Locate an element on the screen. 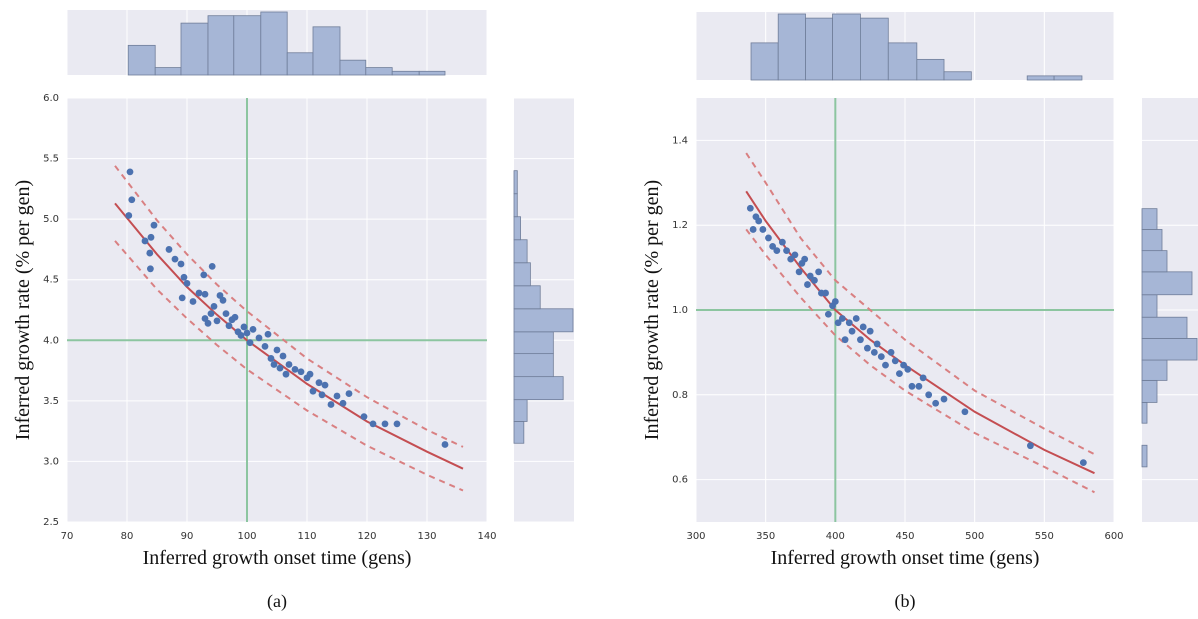  x-tick-label: 450 is located at coordinates (904, 536).